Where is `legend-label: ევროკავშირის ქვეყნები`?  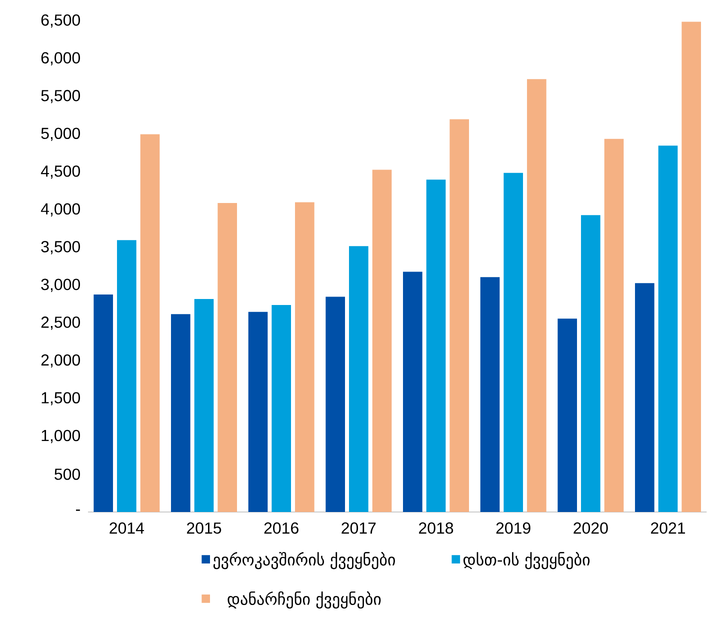 legend-label: ევროკავშირის ქვეყნები is located at coordinates (304, 561).